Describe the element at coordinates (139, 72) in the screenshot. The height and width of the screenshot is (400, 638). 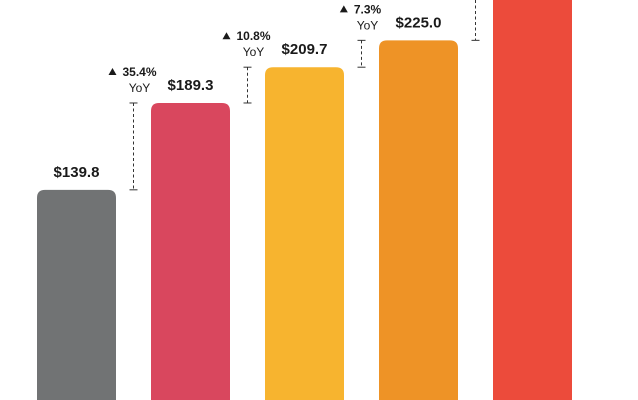
I see `growth-label: 35.4%` at that location.